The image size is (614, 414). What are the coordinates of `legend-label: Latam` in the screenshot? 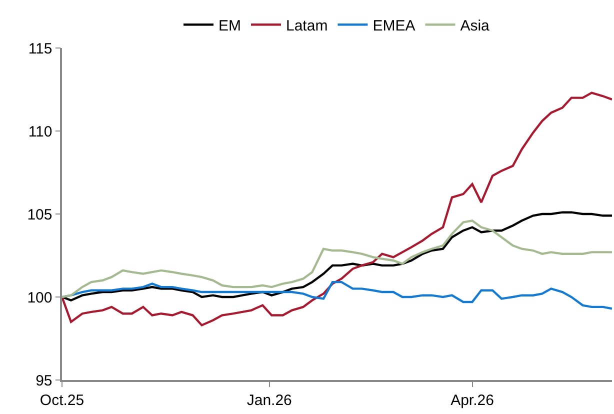 It's located at (307, 25).